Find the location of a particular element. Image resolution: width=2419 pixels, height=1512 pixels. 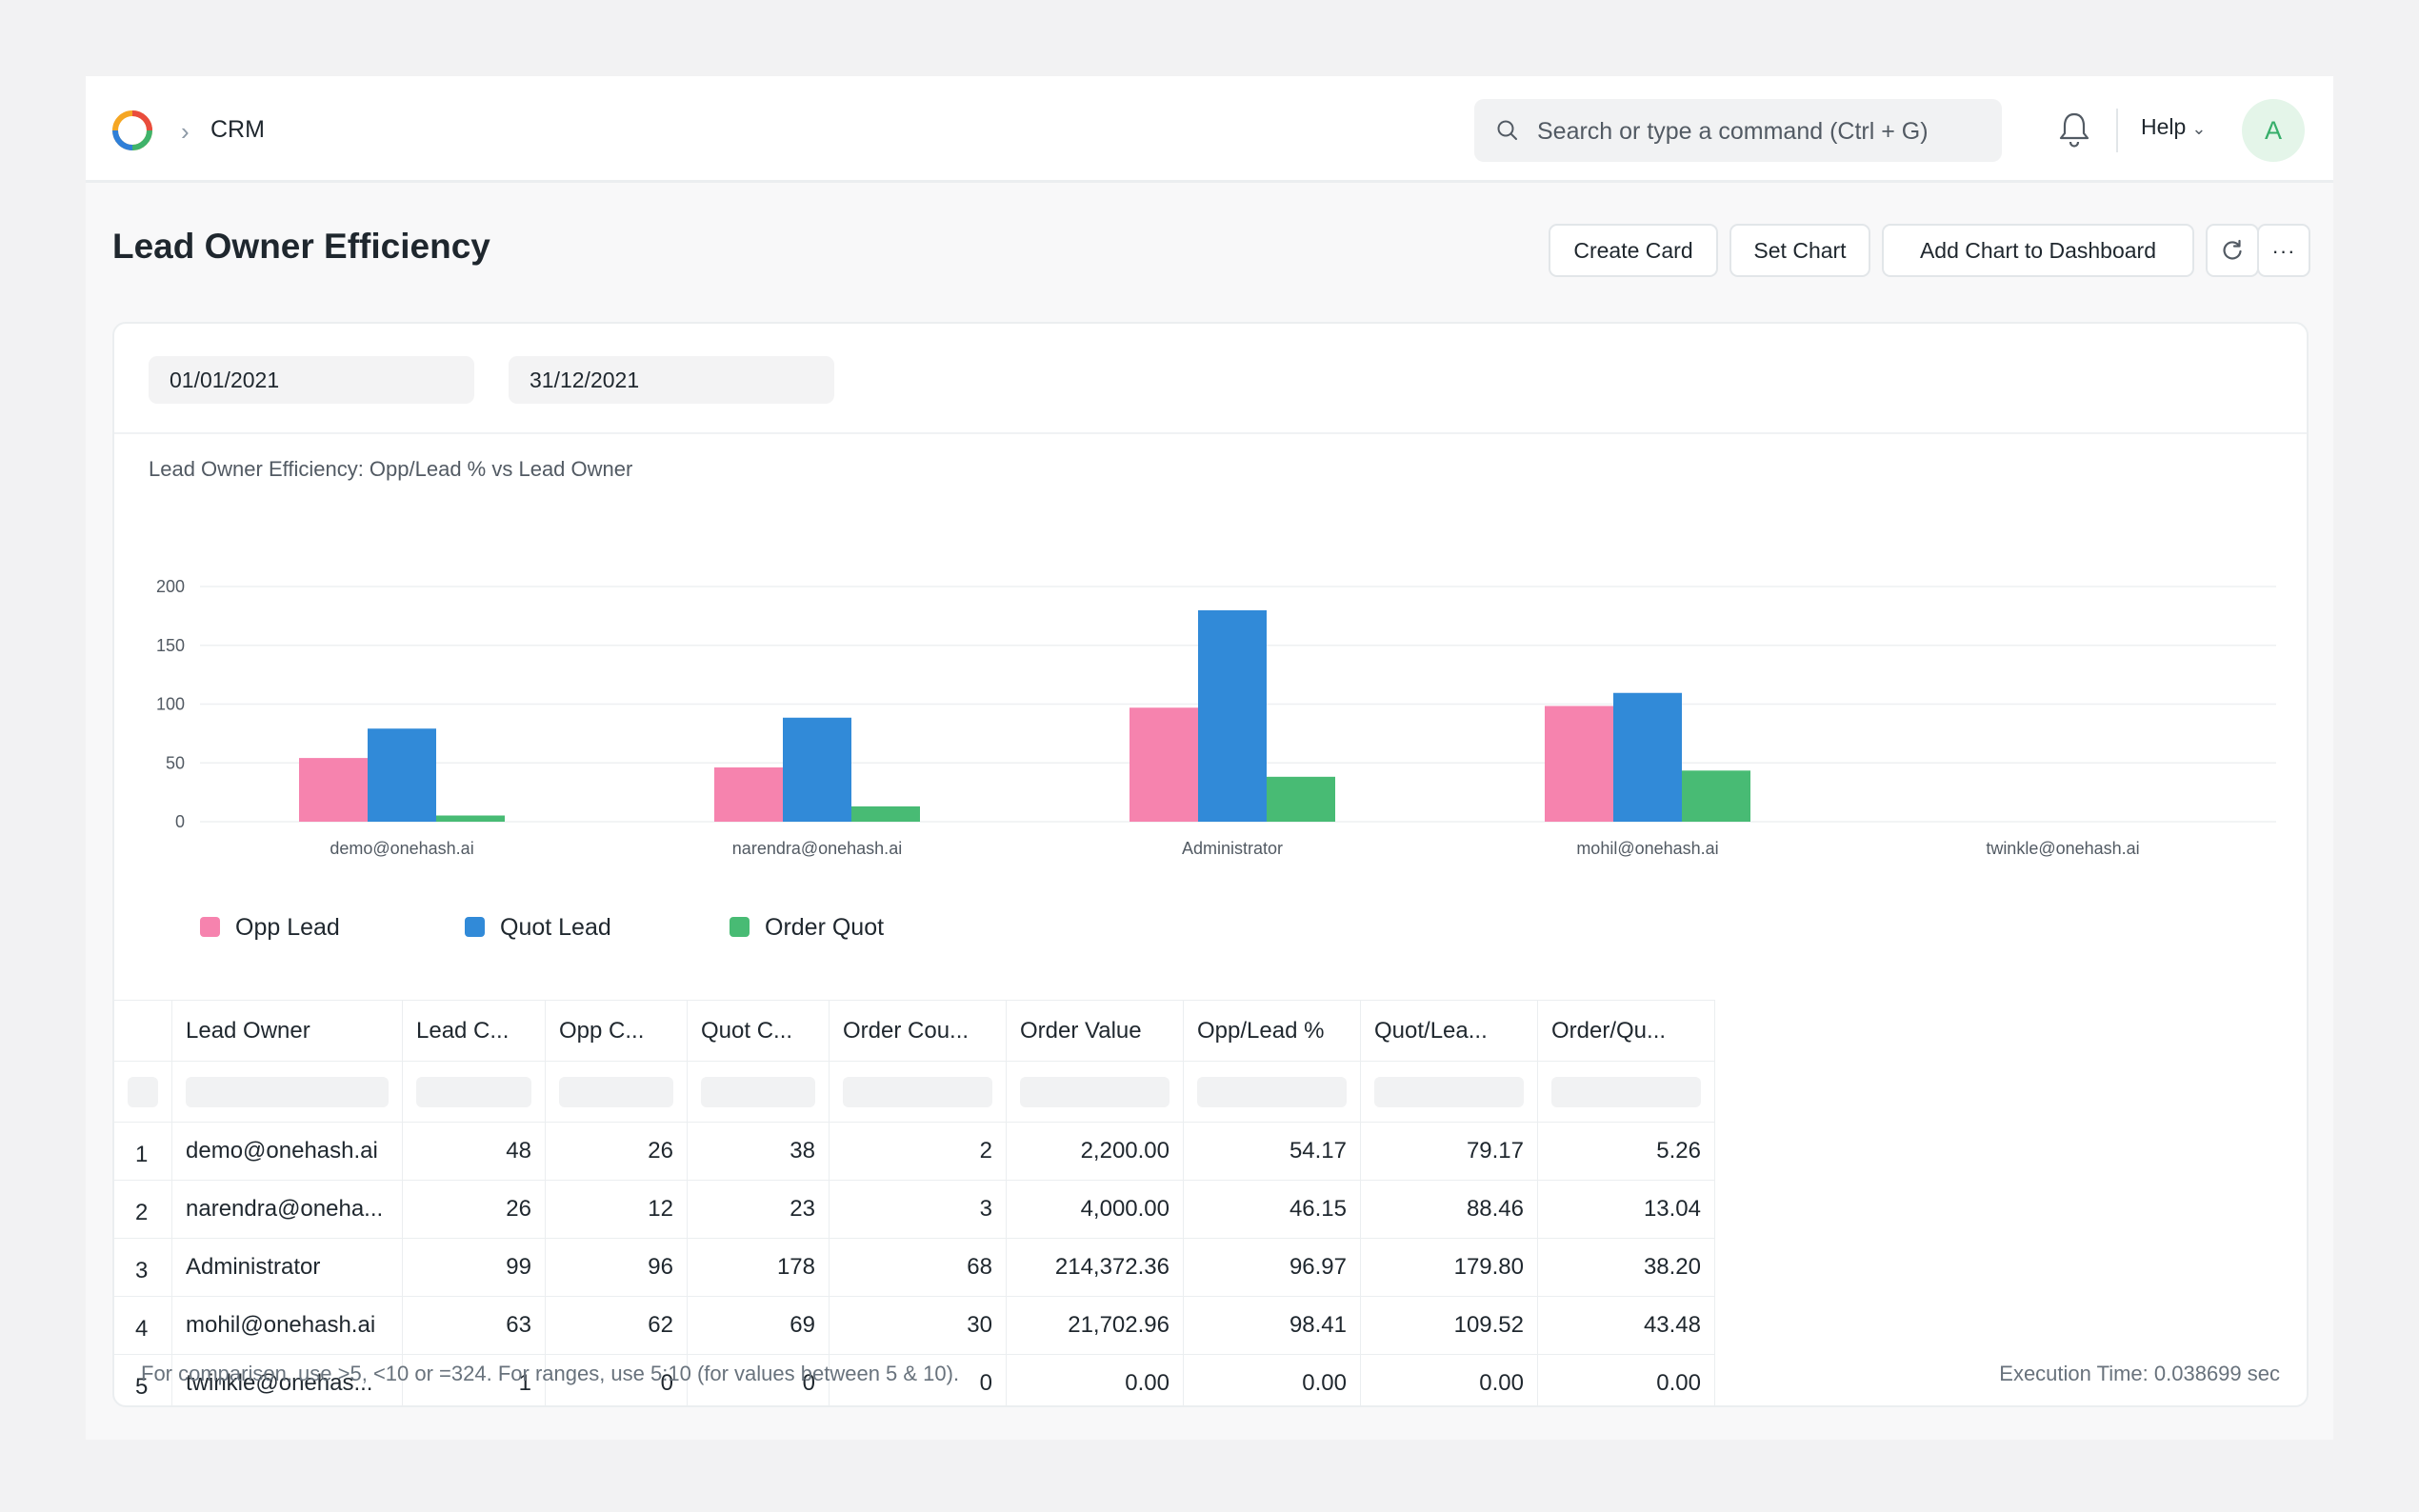

lead-owner-cell: mohil@onehash.ai is located at coordinates (287, 1325).